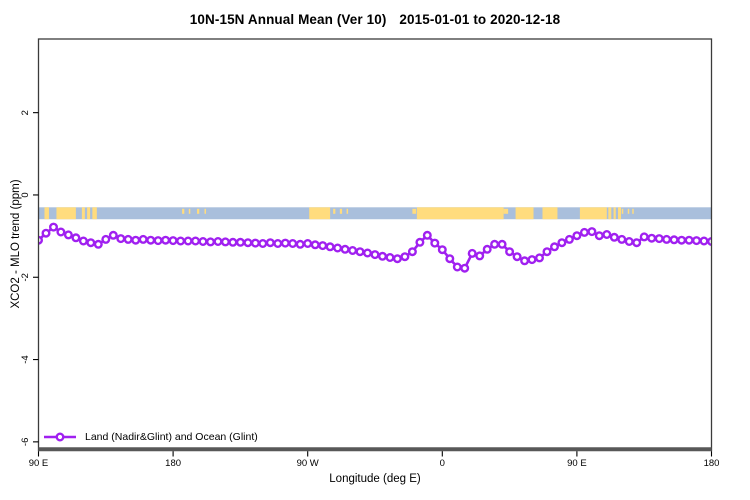 Image resolution: width=750 pixels, height=500 pixels. What do you see at coordinates (60, 437) in the screenshot?
I see `legend-marker-icon` at bounding box center [60, 437].